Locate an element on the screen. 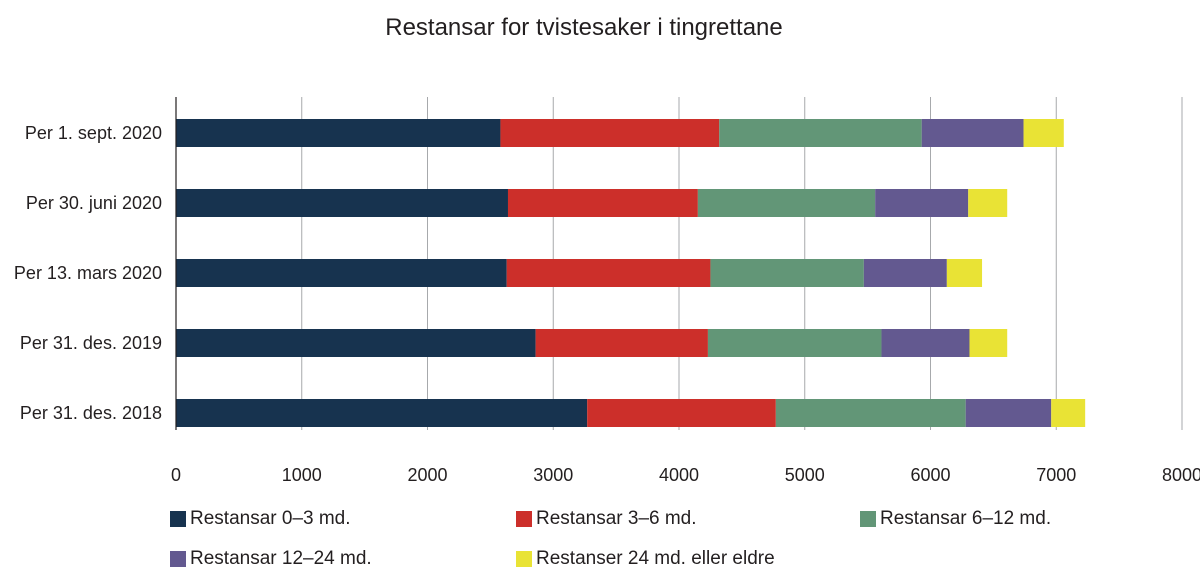 The width and height of the screenshot is (1200, 587). x-tick-label: 2000 is located at coordinates (427, 475).